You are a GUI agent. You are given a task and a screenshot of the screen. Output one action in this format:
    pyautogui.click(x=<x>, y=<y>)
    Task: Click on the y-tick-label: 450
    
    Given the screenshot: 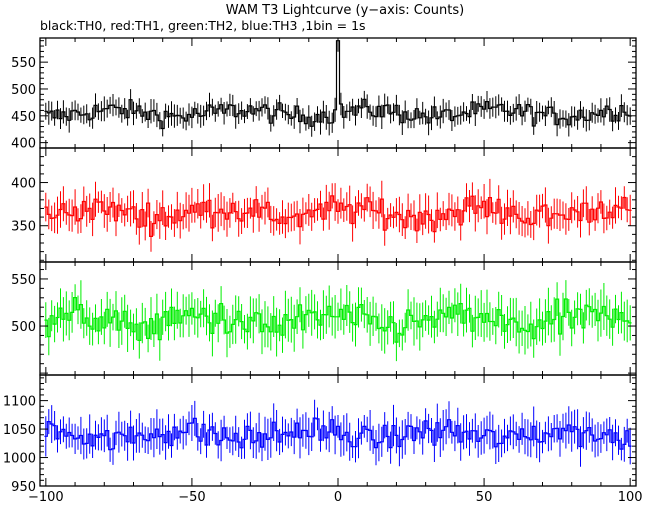 What is the action you would take?
    pyautogui.click(x=23, y=117)
    